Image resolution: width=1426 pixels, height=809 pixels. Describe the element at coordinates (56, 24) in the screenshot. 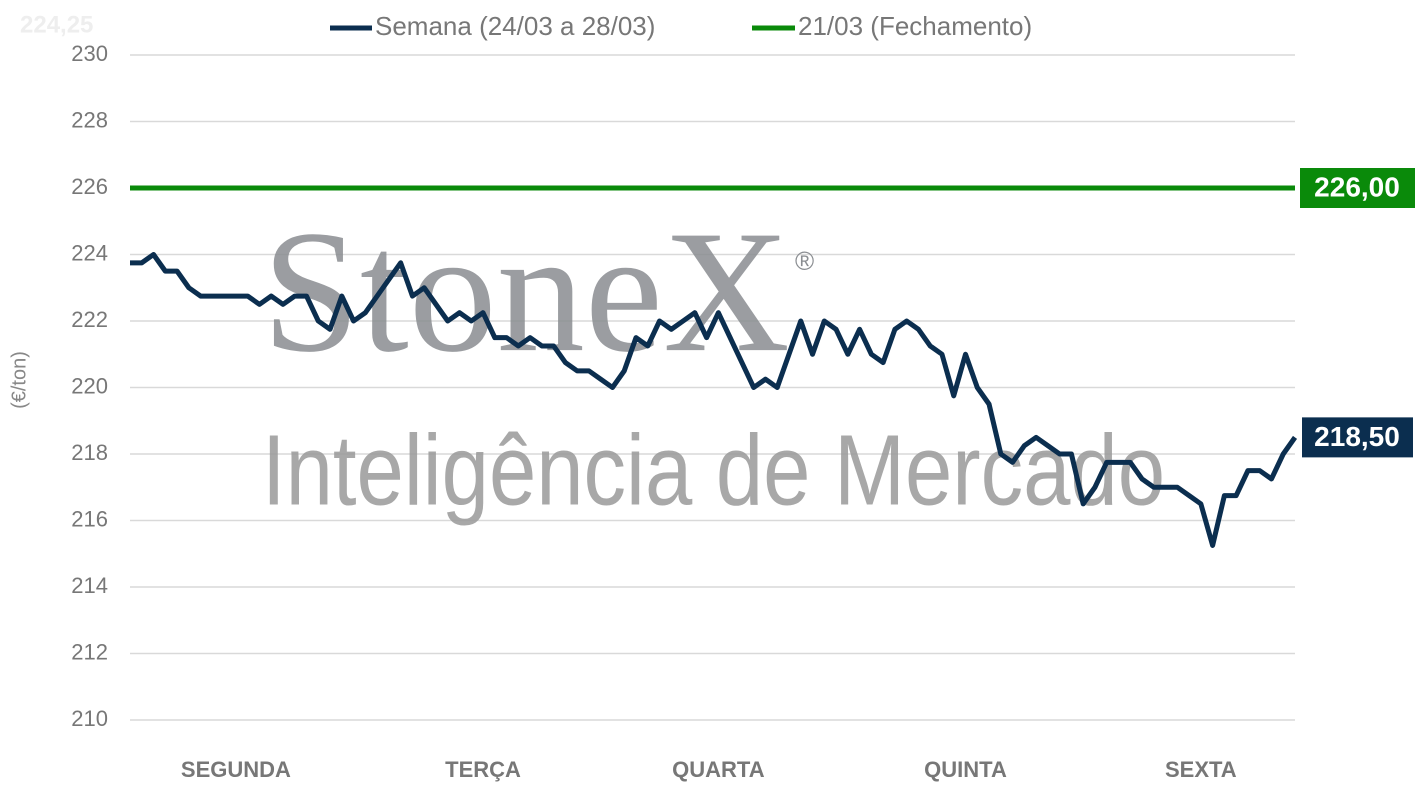

I see `ghost-label: 224,25` at that location.